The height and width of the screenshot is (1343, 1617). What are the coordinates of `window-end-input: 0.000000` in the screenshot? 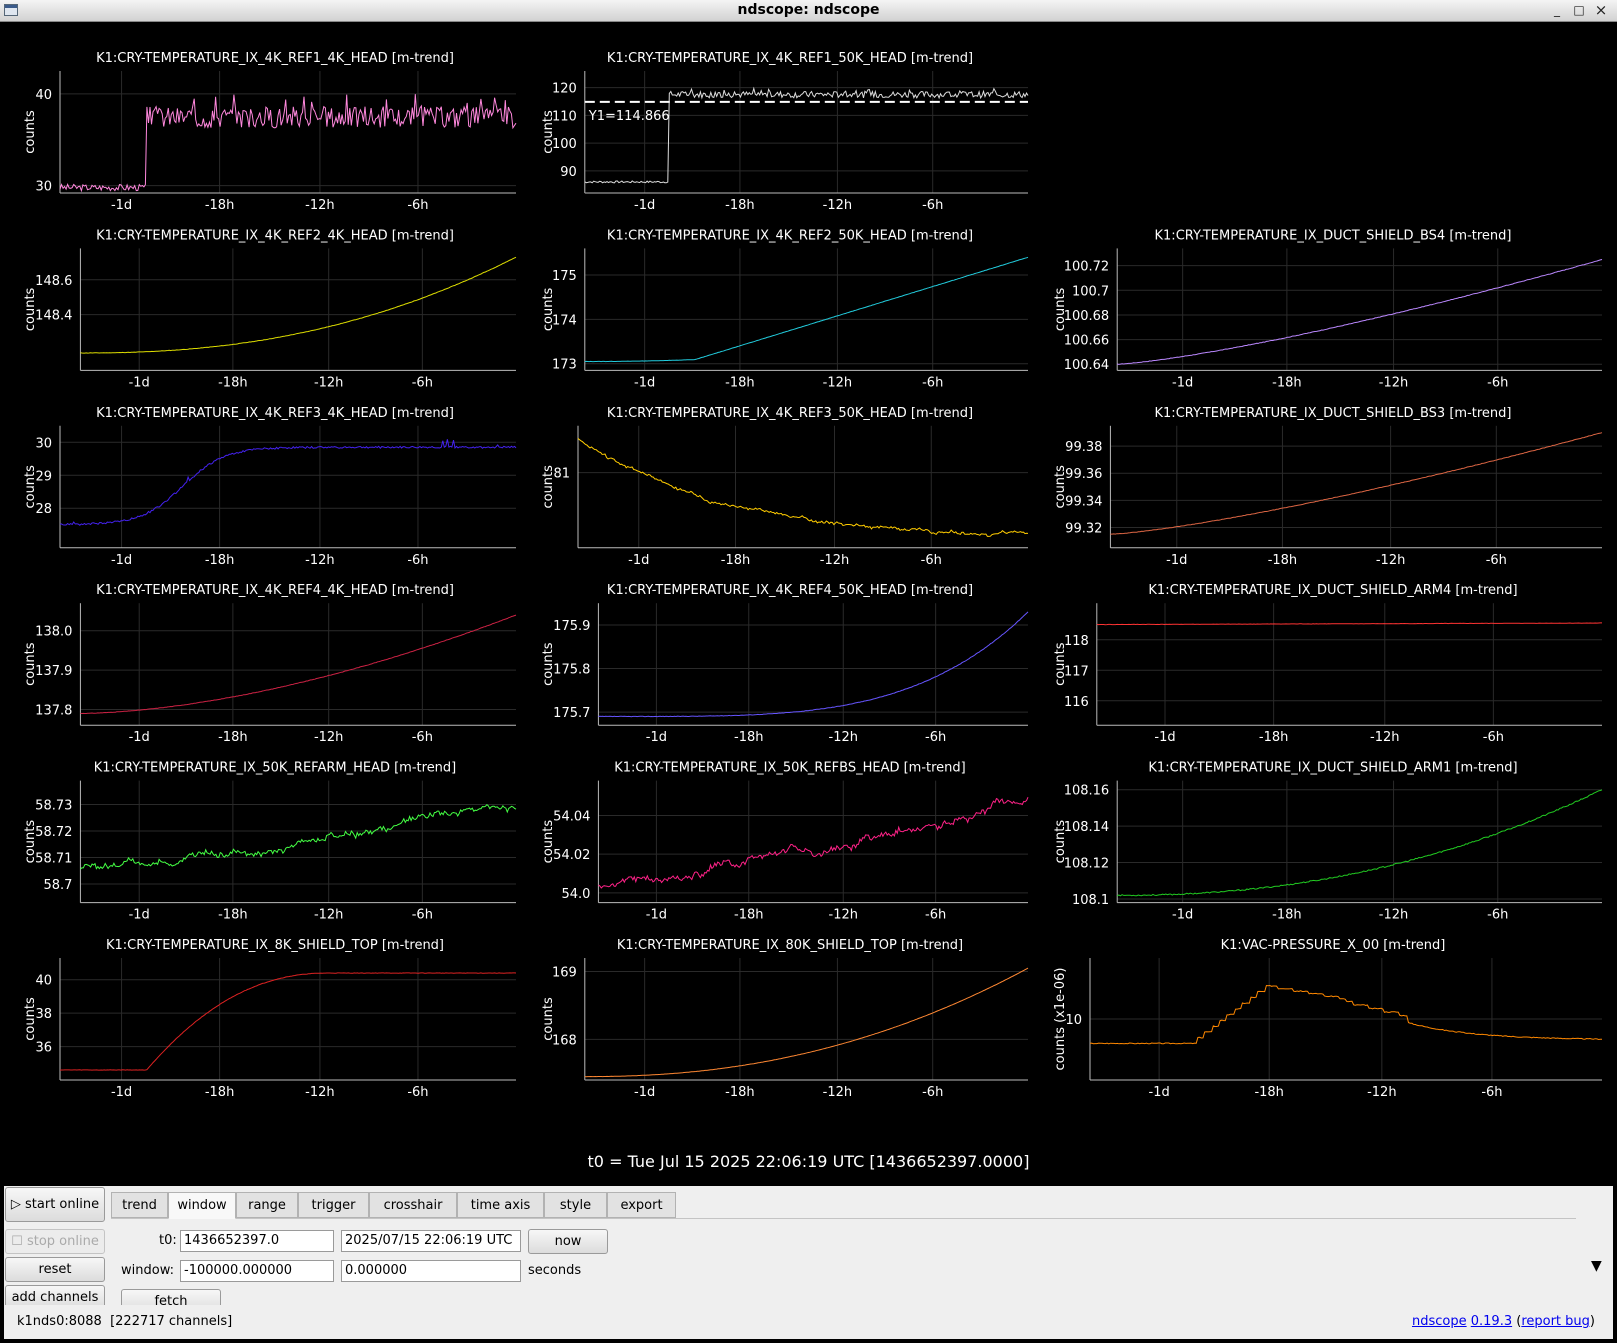 It's located at (431, 1271).